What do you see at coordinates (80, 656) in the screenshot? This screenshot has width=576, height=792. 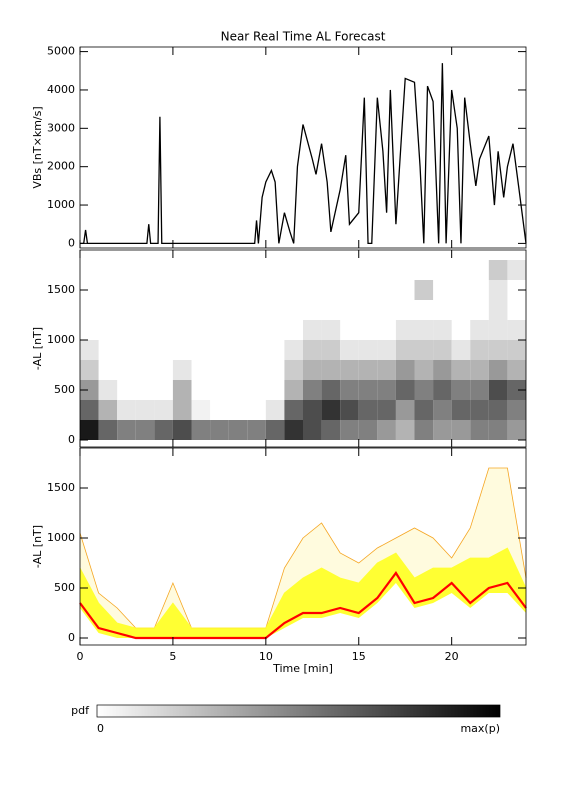 I see `x-tick-label: 0` at bounding box center [80, 656].